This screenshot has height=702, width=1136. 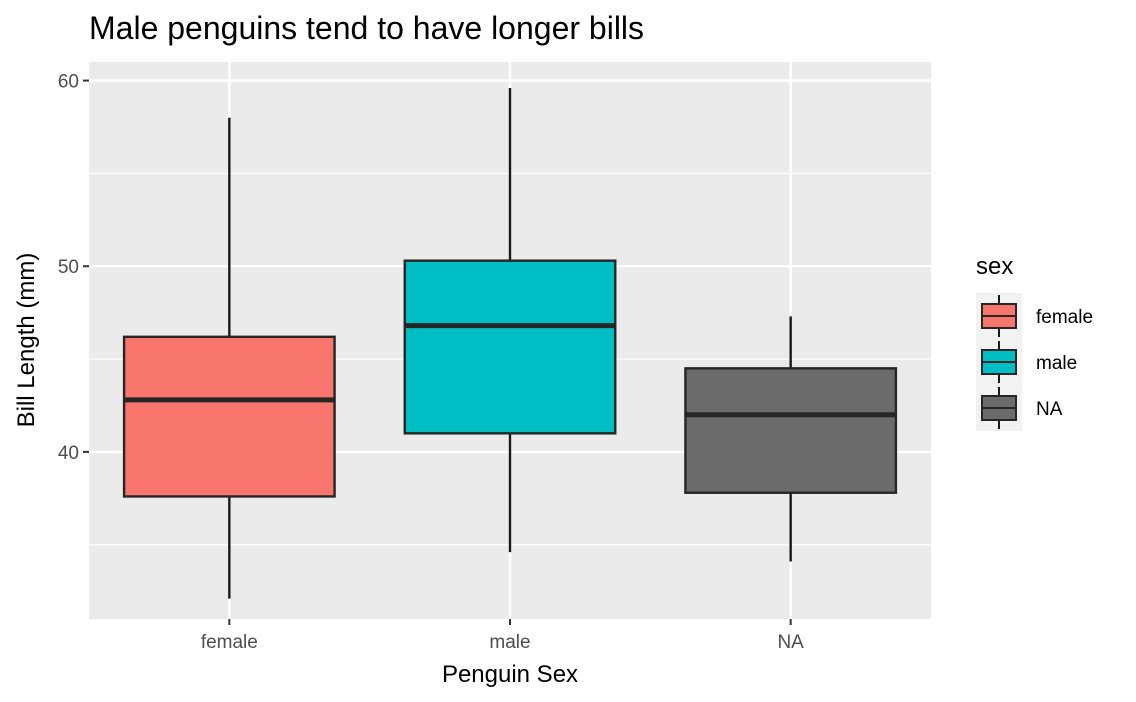 I want to click on legend-label: NA, so click(x=1049, y=409).